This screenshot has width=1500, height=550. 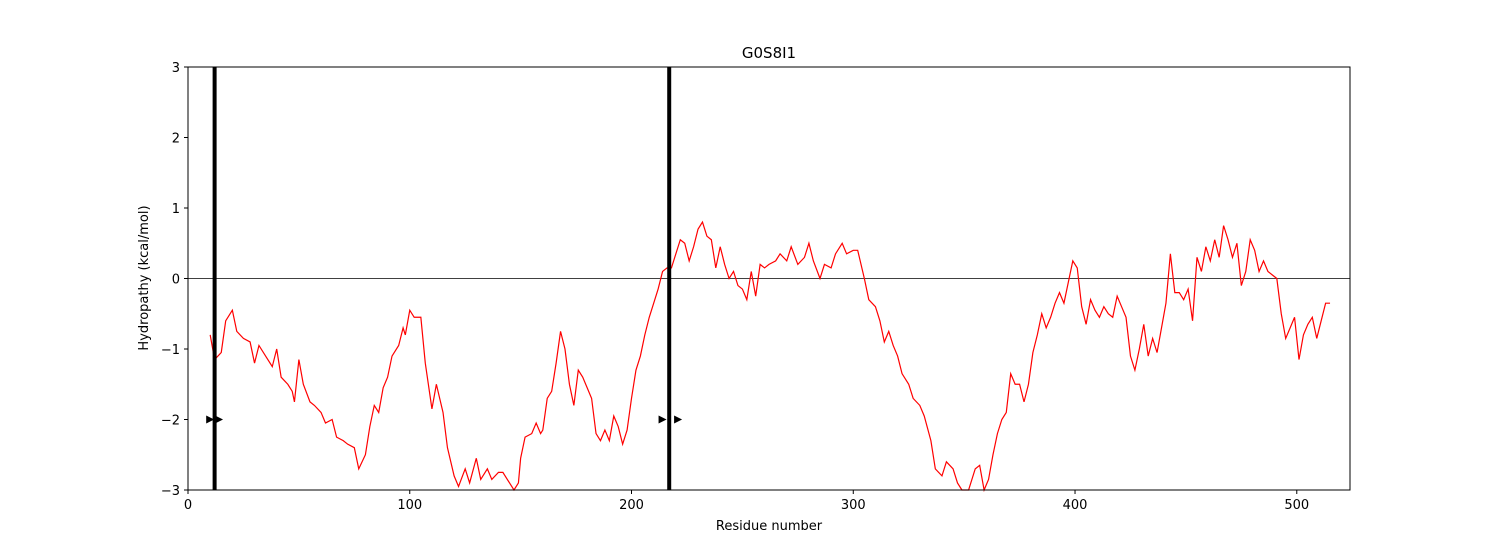 What do you see at coordinates (170, 491) in the screenshot?
I see `y-tick-label: −3` at bounding box center [170, 491].